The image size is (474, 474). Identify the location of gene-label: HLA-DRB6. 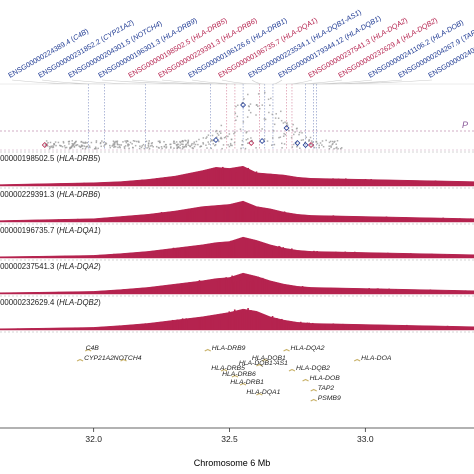
(239, 374).